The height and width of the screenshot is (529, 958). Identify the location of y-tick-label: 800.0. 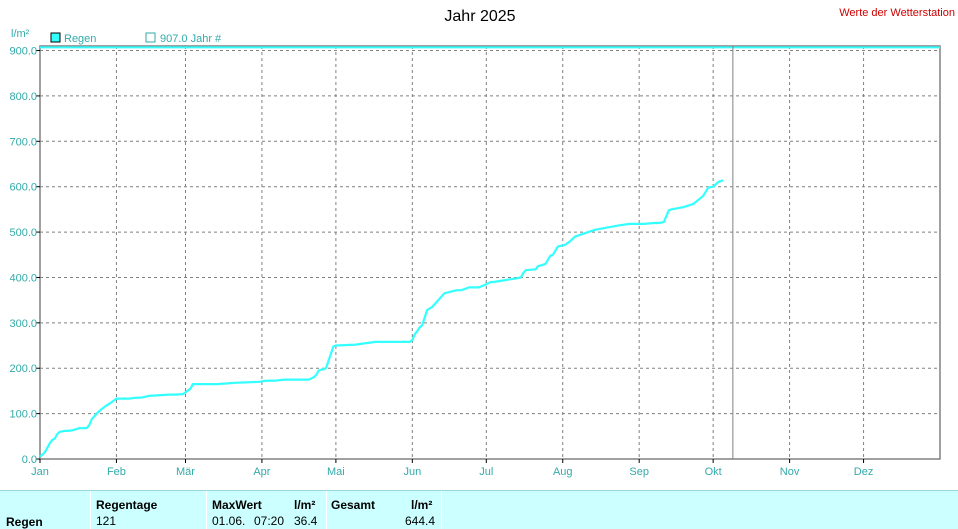
(23, 97).